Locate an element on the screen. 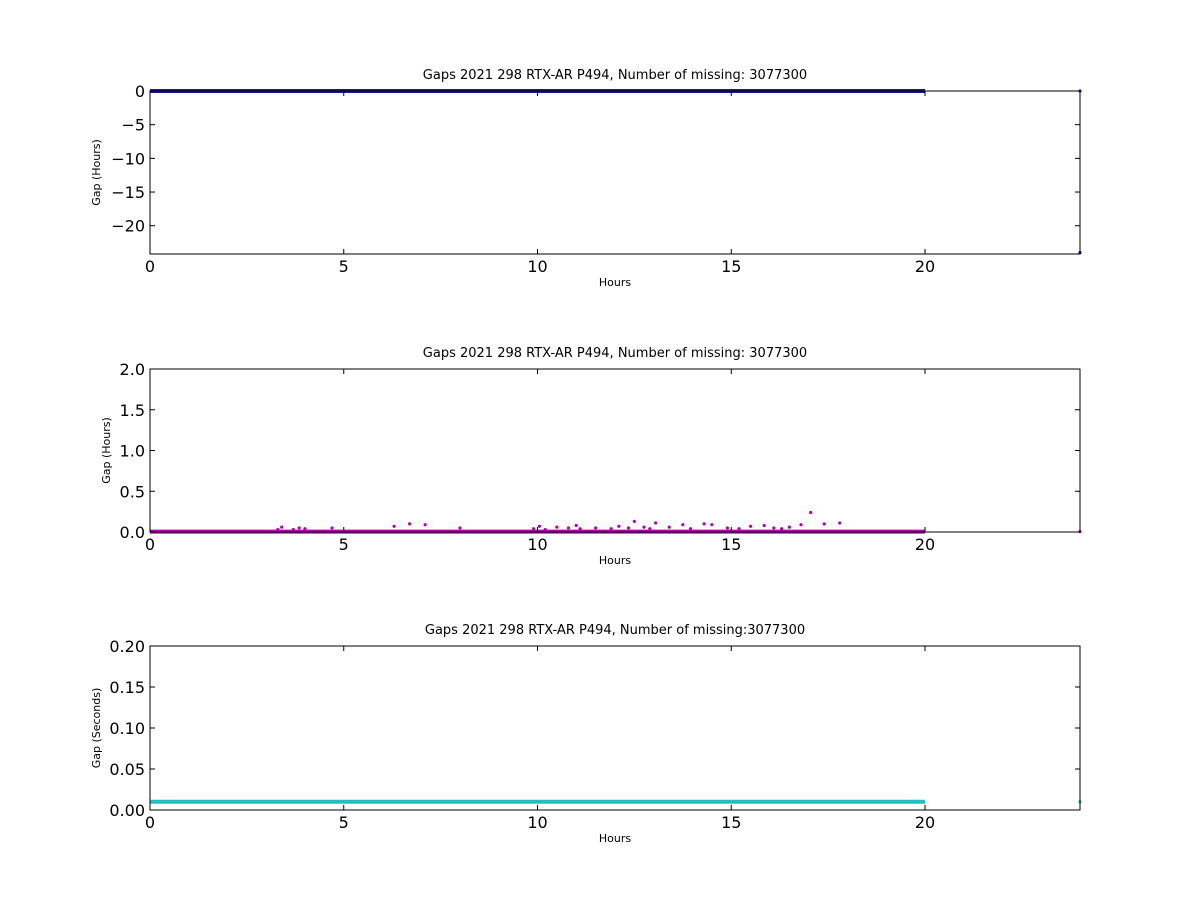 Image resolution: width=1200 pixels, height=900 pixels. y-tick-label: 0.10 is located at coordinates (127, 728).